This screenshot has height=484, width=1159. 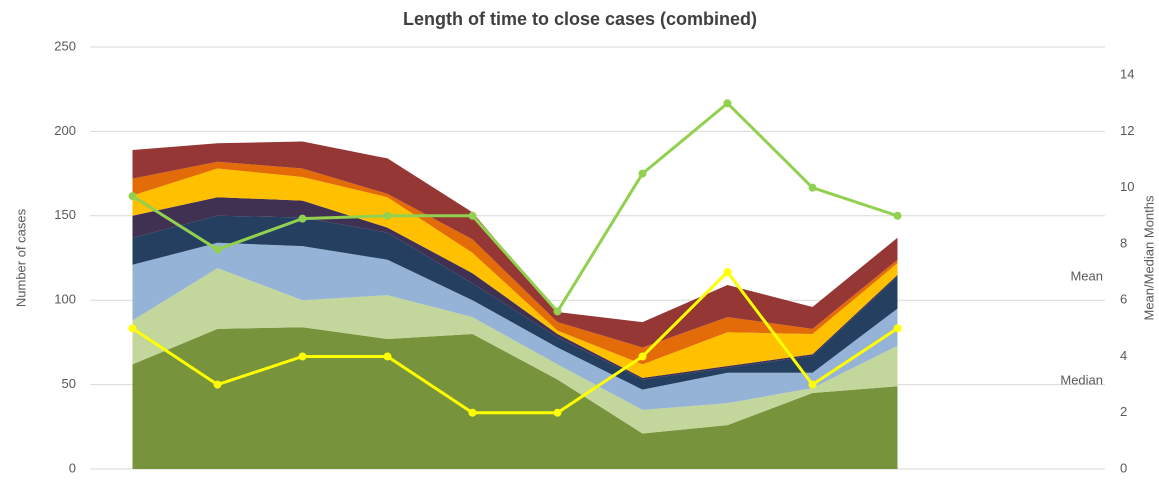 I want to click on chart-title: Length of time to close cases (combined), so click(x=580, y=19).